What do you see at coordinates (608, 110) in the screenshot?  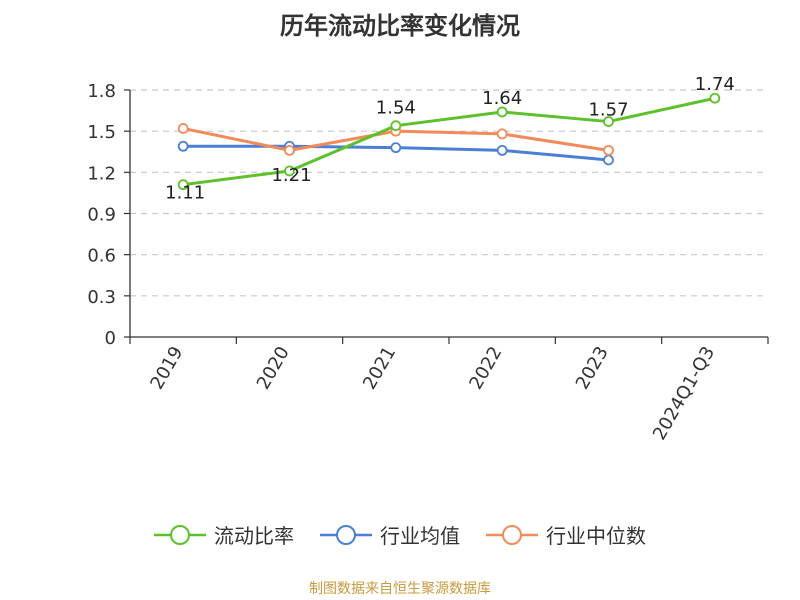 I see `data-label: 1.57` at bounding box center [608, 110].